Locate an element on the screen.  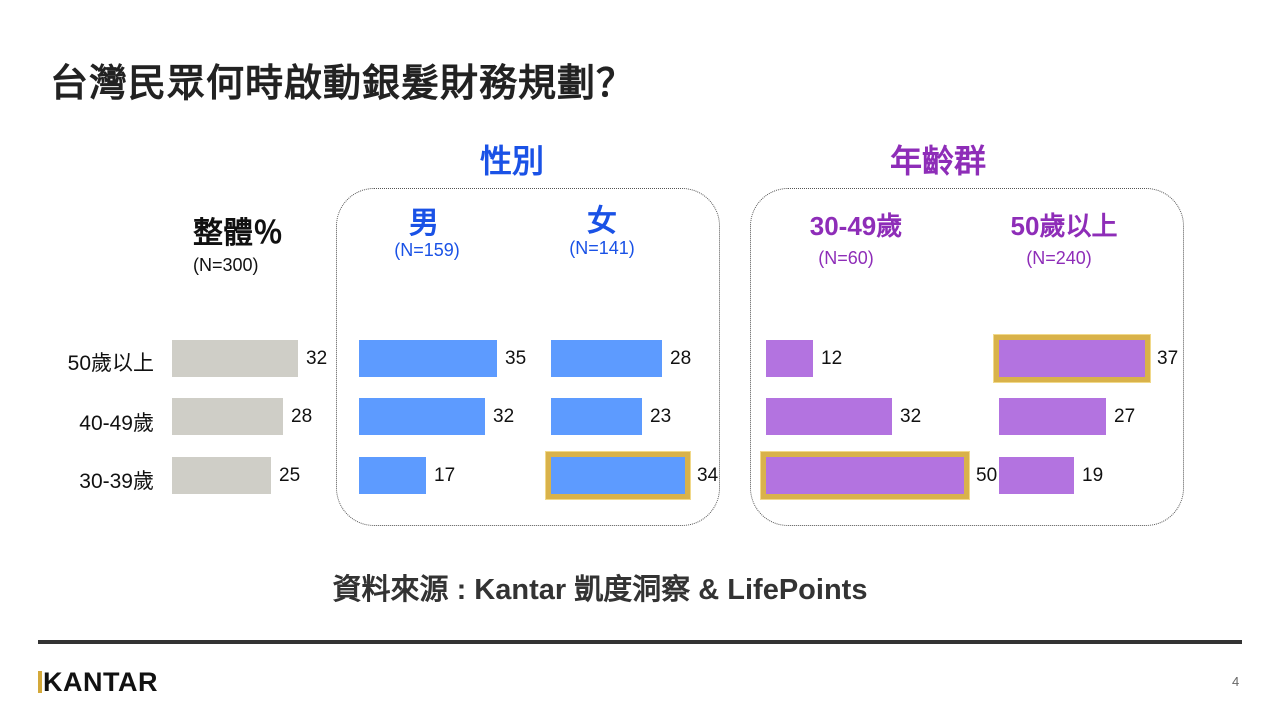
page-number: 4 is located at coordinates (1236, 681).